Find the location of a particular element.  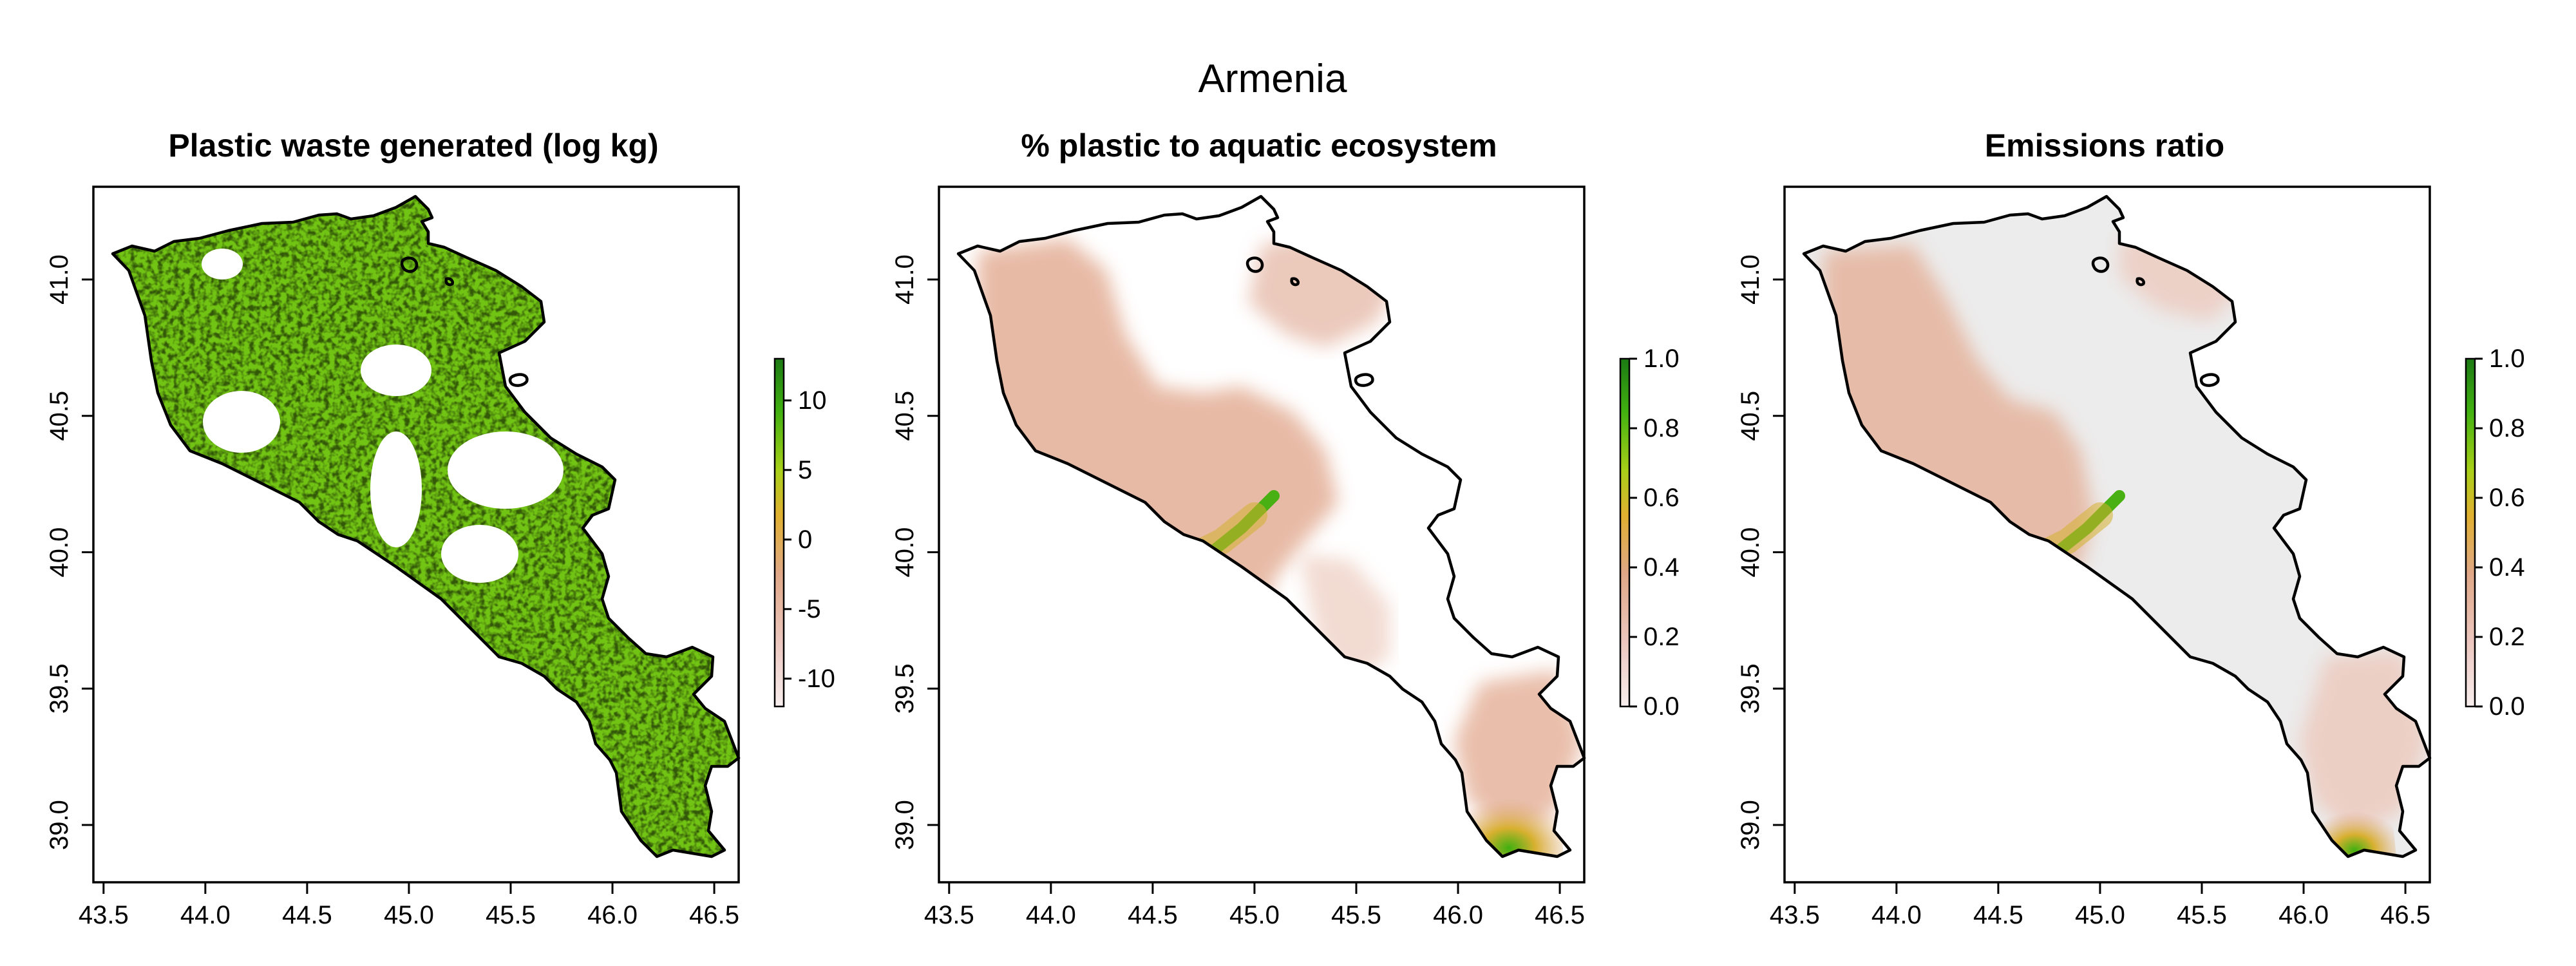

colorbar-ticks: 0.0 0.2 0.4 0.6 0.8 1.0 is located at coordinates (2500, 533).